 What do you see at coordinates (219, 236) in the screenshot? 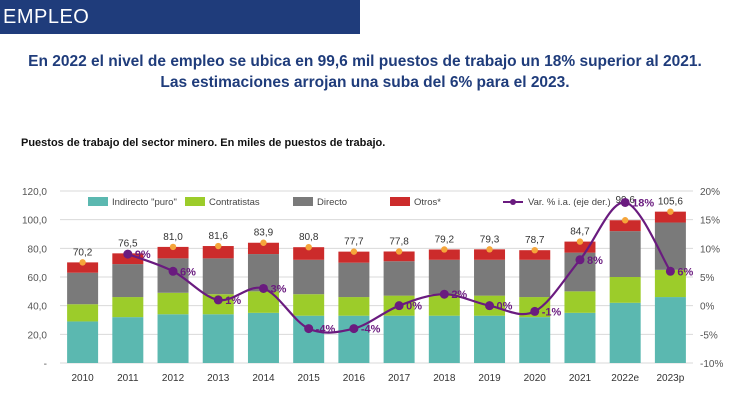
I see `total-label: 81,6` at bounding box center [219, 236].